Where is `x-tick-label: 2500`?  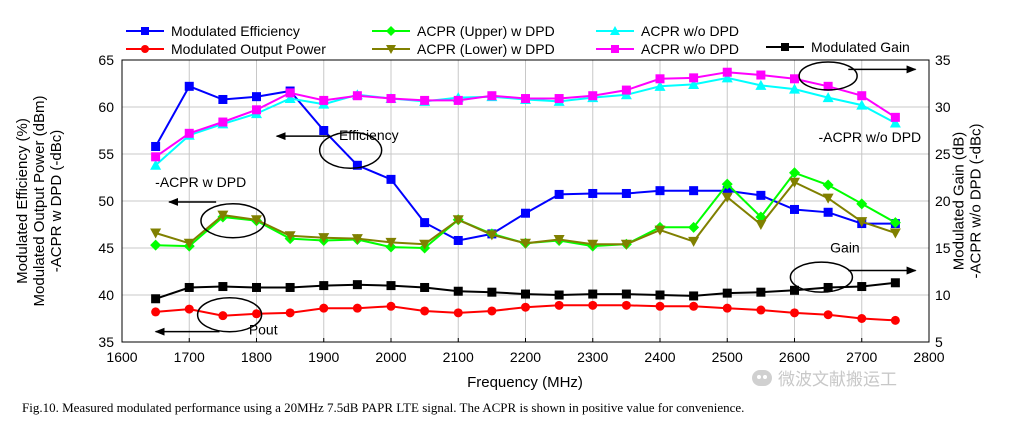 x-tick-label: 2500 is located at coordinates (727, 357).